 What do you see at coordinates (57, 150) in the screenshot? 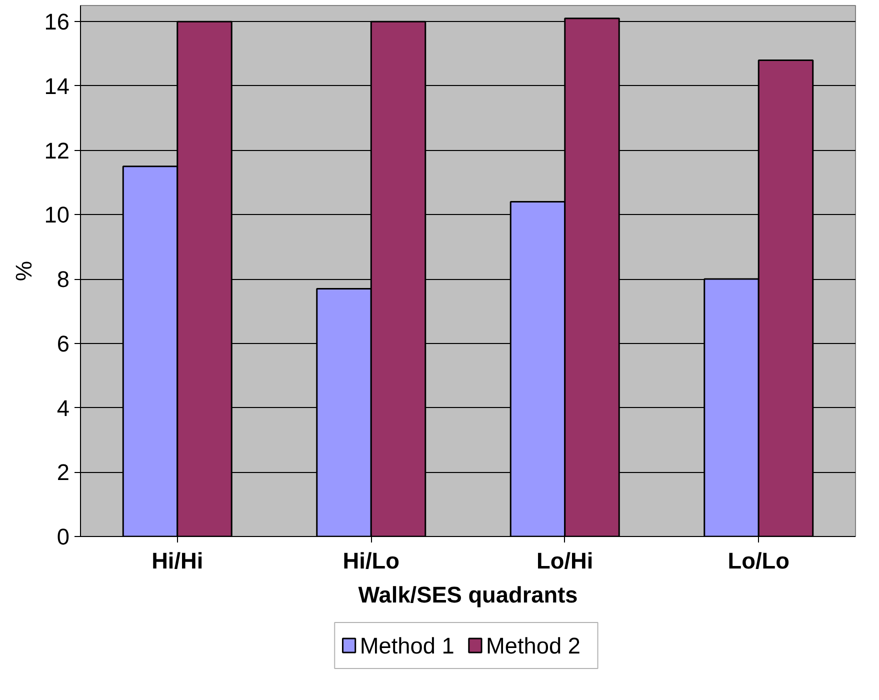
I see `y-tick-label: 12` at bounding box center [57, 150].